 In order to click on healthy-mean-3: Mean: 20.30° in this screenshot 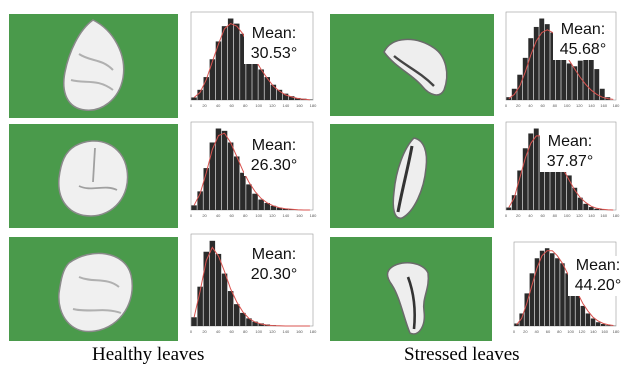, I will do `click(274, 265)`.